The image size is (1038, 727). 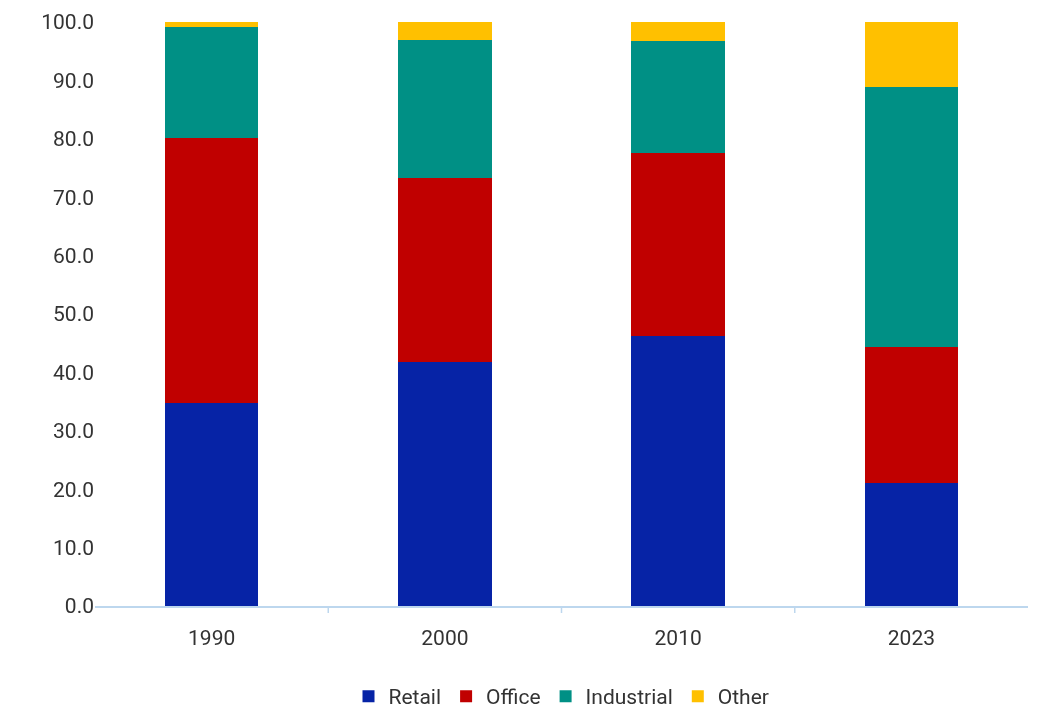 I want to click on x-tick-label: 1990, so click(x=212, y=637).